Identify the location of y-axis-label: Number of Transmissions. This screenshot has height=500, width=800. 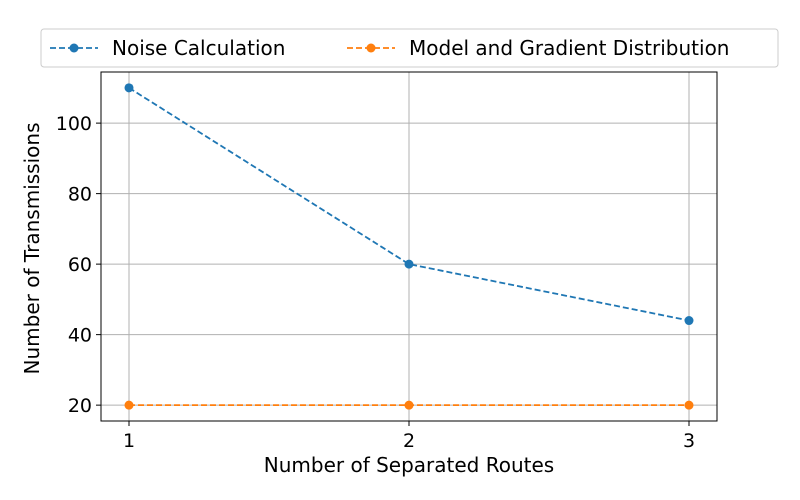
(32, 249).